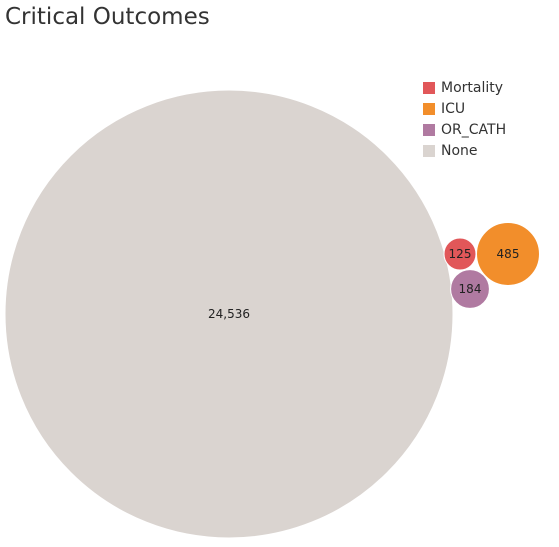  I want to click on legend-label-icu: ICU, so click(453, 108).